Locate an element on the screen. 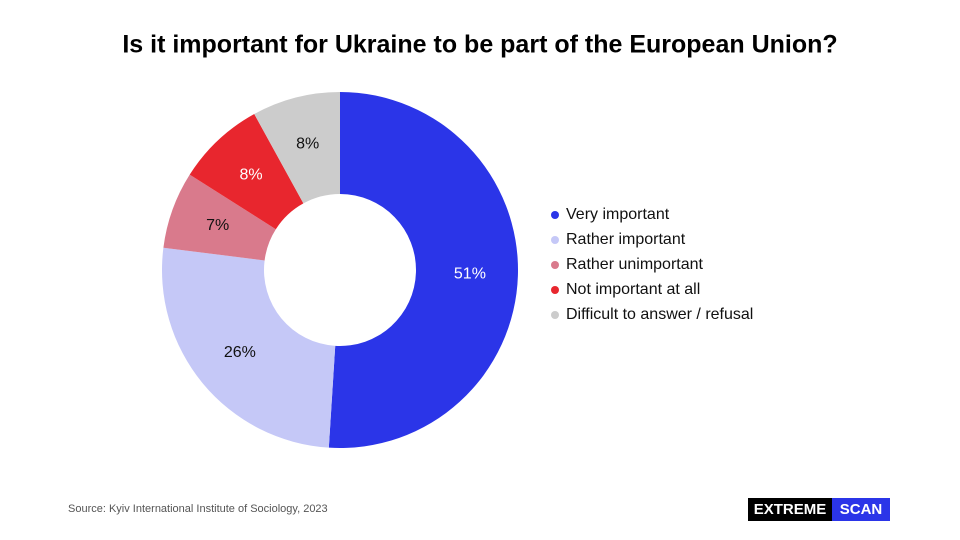  legend-label: Difficult to answer / refusal is located at coordinates (659, 314).